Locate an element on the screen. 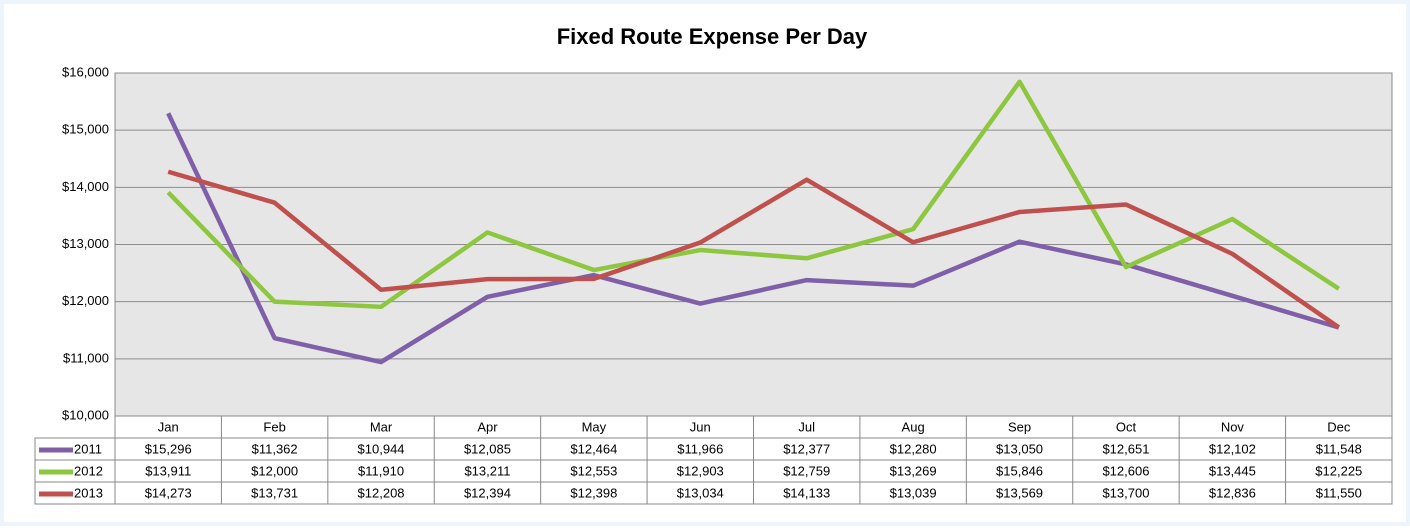  table-value: $11,362 is located at coordinates (275, 448).